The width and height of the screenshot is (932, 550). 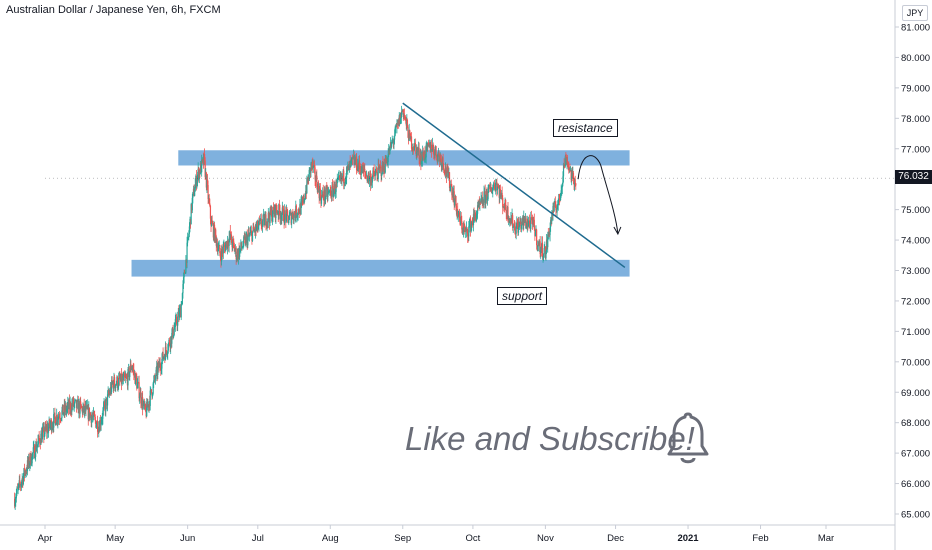 I want to click on price-tick-label: 80.000, so click(x=915, y=58).